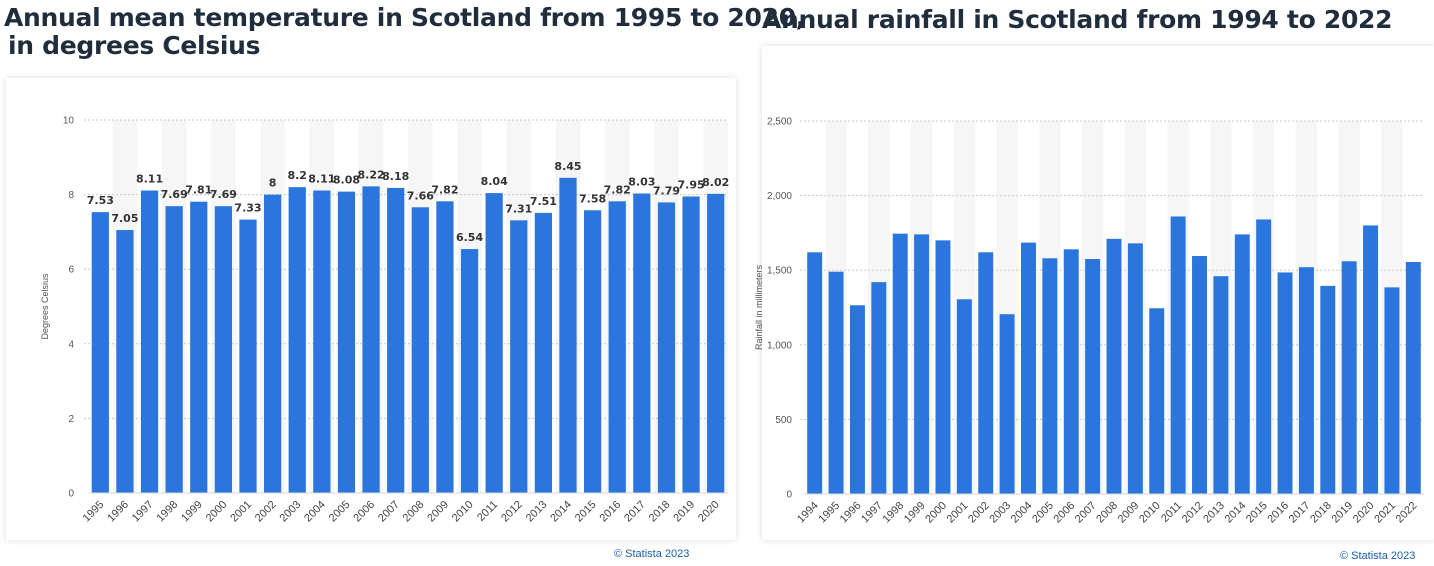  Describe the element at coordinates (247, 208) in the screenshot. I see `temperature-data-label: 7.33` at that location.